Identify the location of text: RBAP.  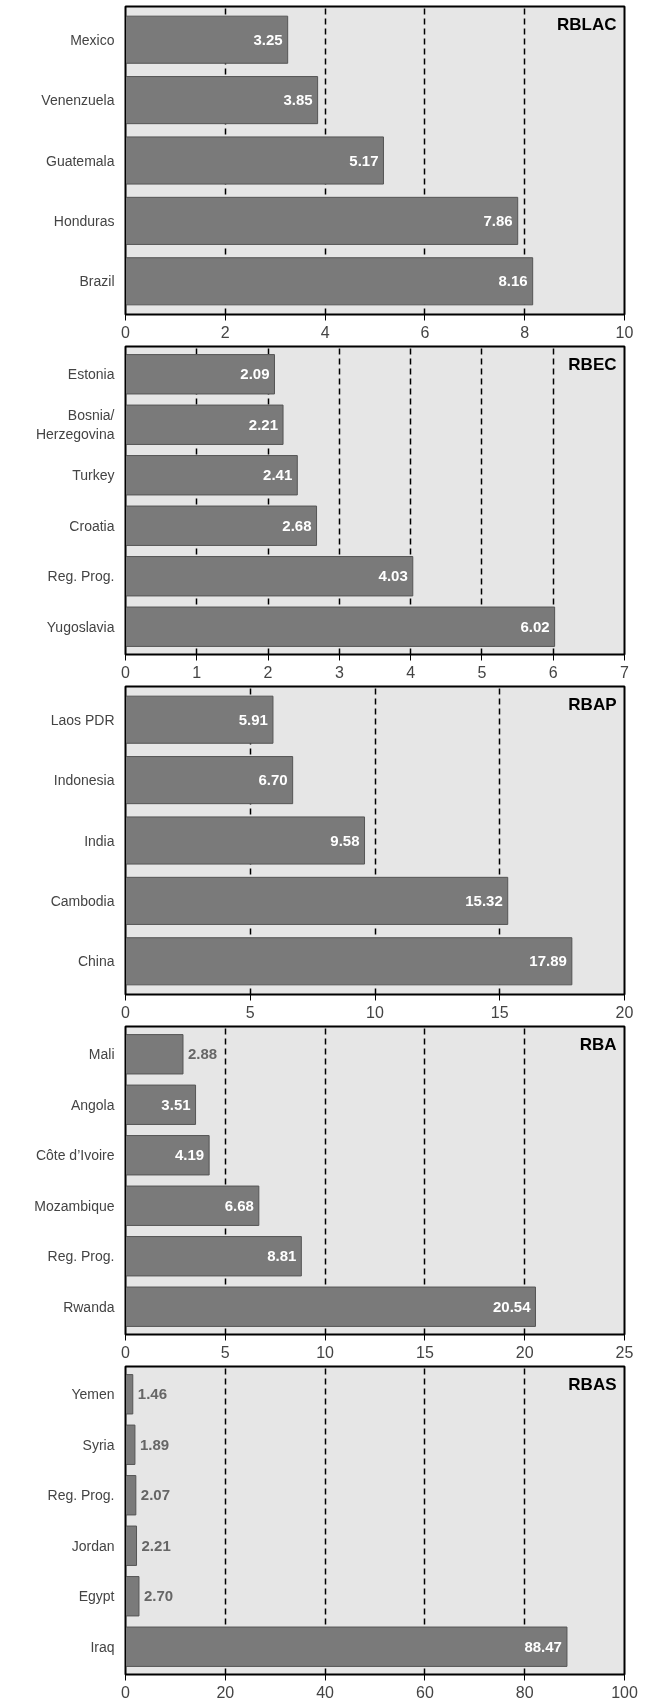
(592, 704).